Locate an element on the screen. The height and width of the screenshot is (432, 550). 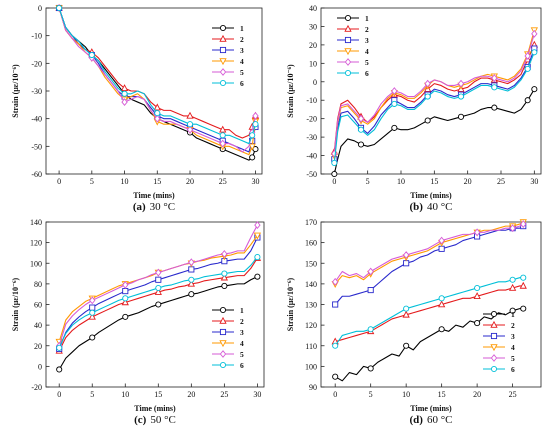
y-tick-label: 110 is located at coordinates (311, 346).